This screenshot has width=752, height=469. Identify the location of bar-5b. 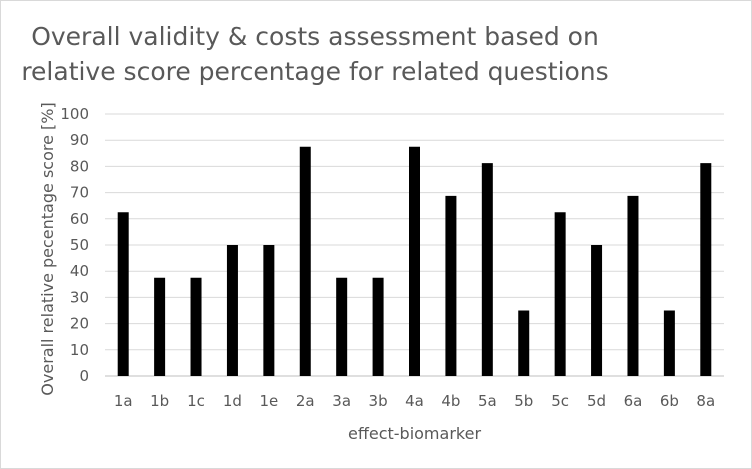
(524, 343).